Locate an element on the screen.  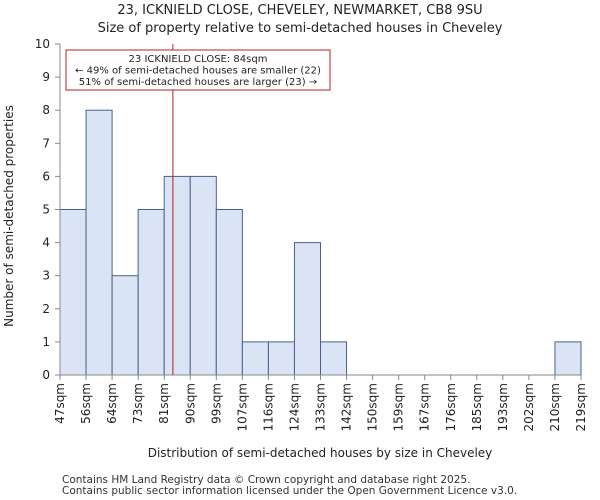
y-tick-label: 7 is located at coordinates (46, 143).